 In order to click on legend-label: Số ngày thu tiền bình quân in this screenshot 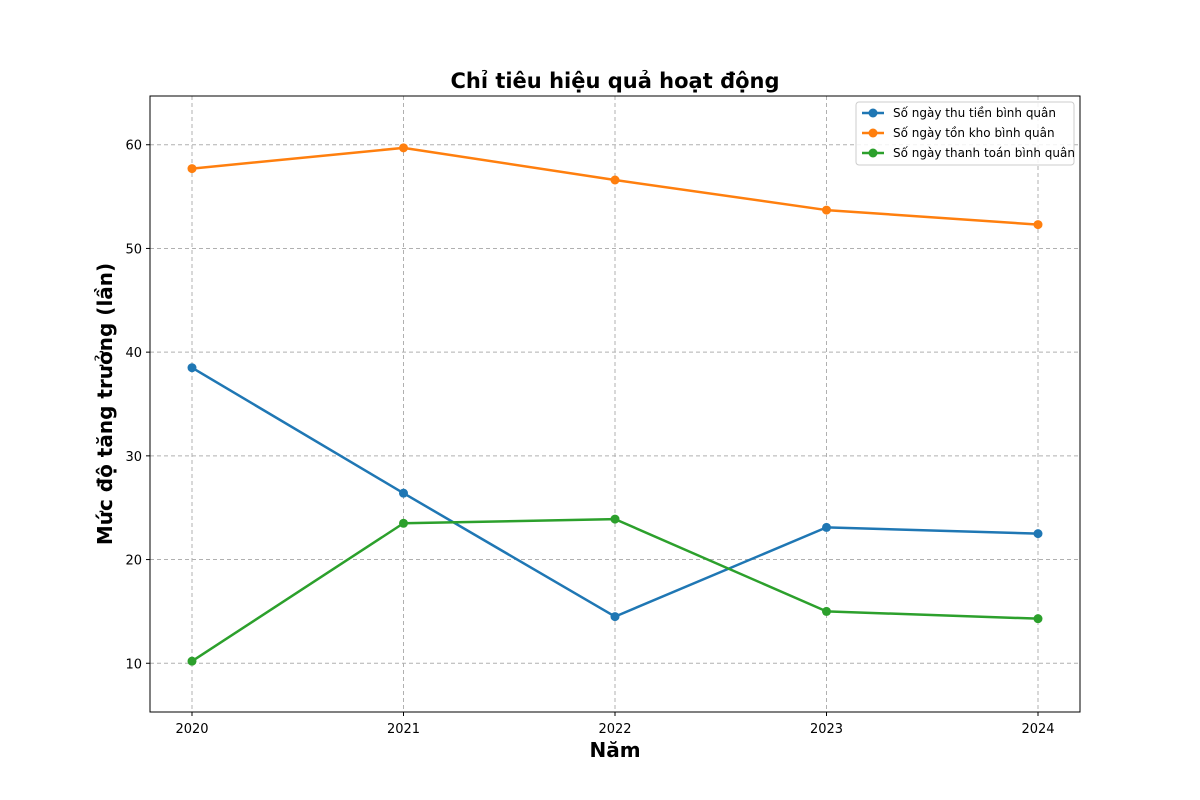, I will do `click(974, 113)`.